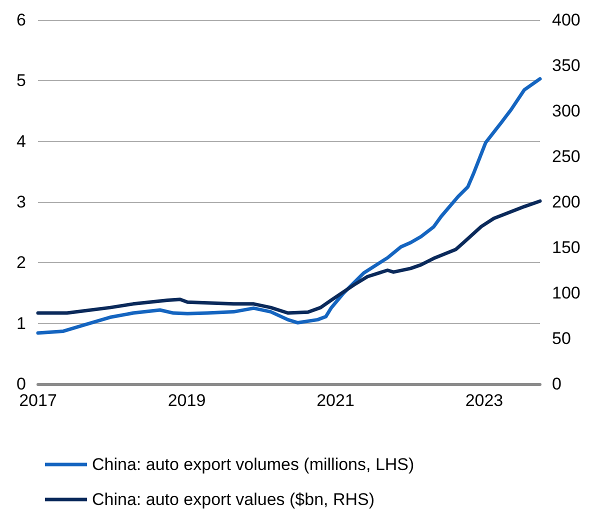  What do you see at coordinates (21, 20) in the screenshot?
I see `y-tick-label: 6` at bounding box center [21, 20].